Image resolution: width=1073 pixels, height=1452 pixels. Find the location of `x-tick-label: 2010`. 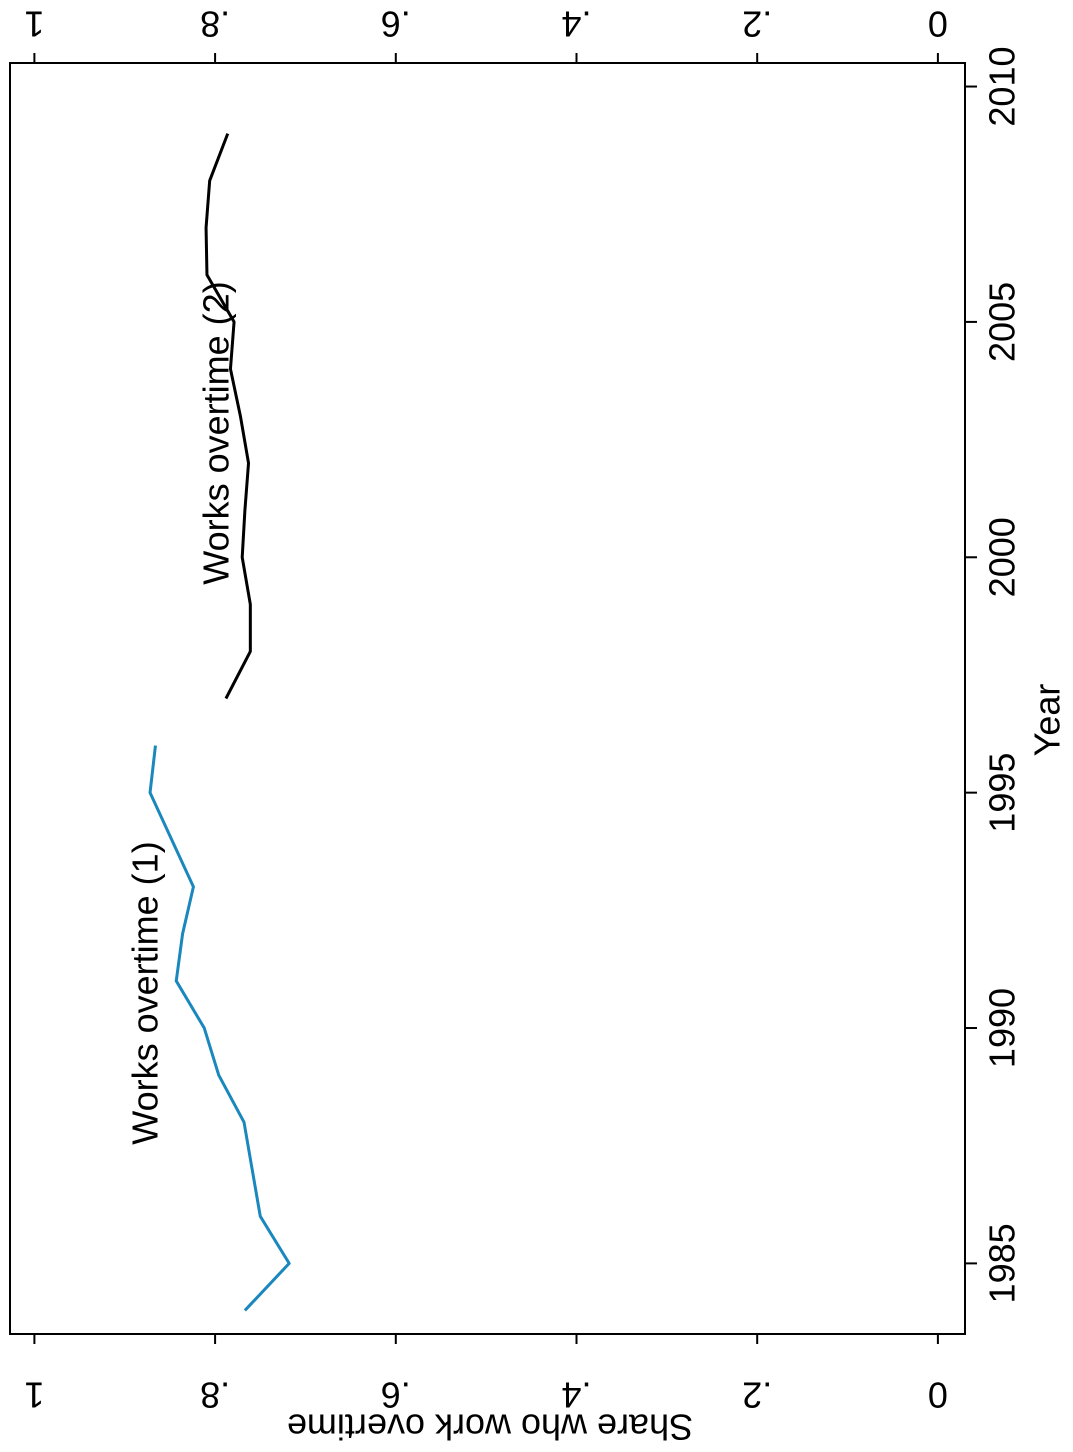

x-tick-label: 2010 is located at coordinates (1002, 86).